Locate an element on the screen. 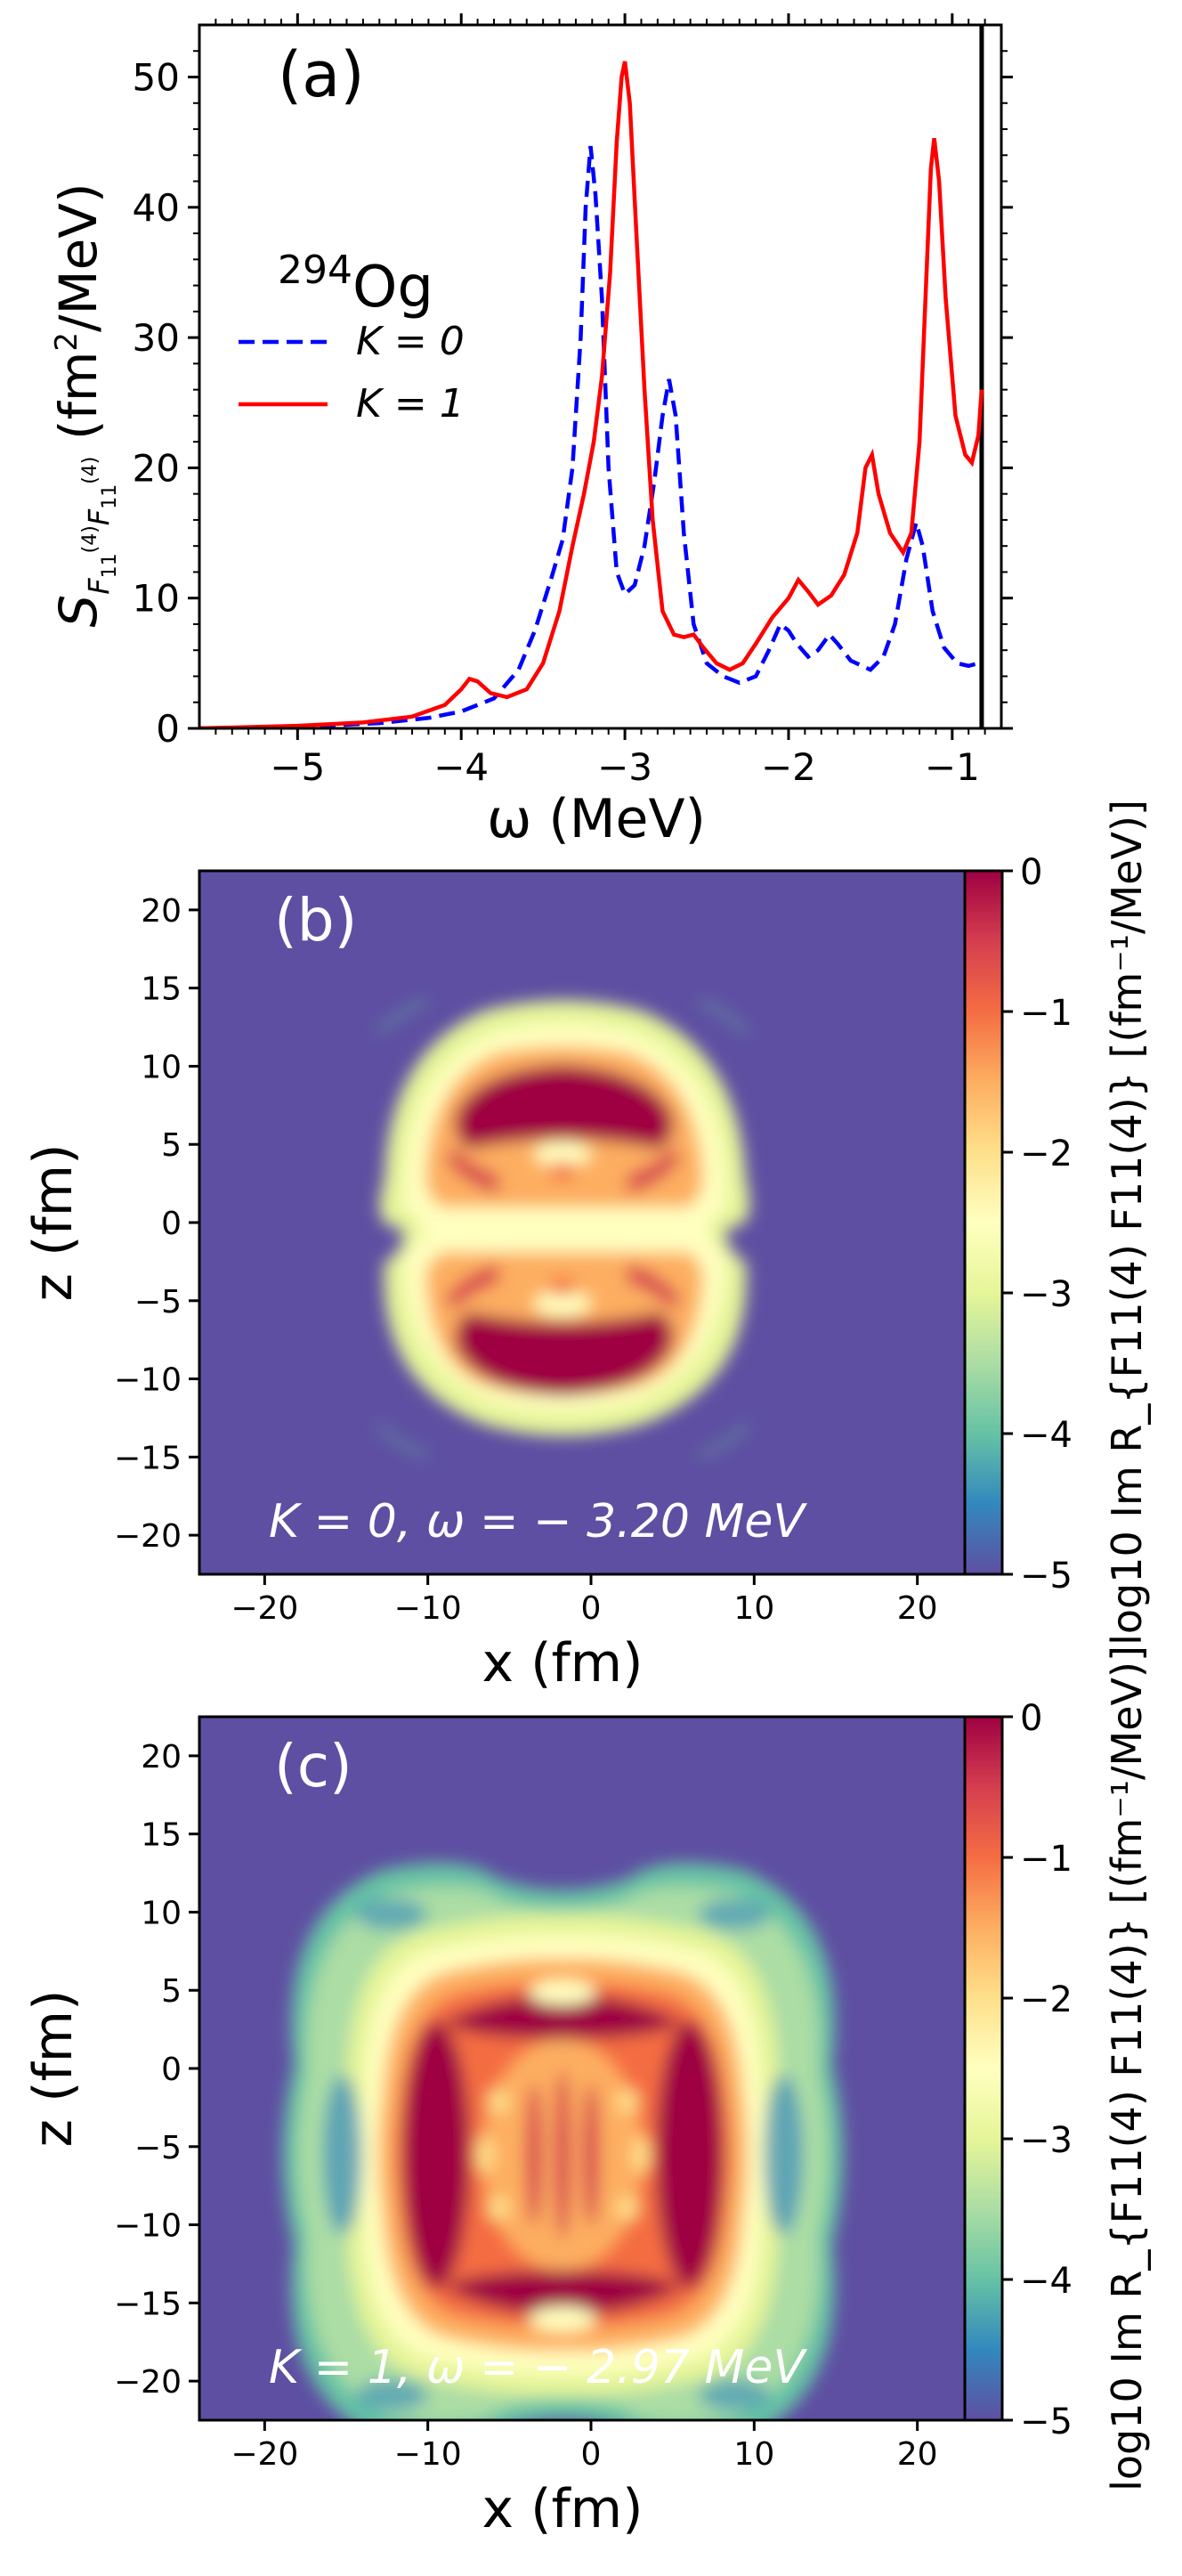 Image resolution: width=1182 pixels, height=2576 pixels. legend-k0-label: K = 0 is located at coordinates (410, 341).